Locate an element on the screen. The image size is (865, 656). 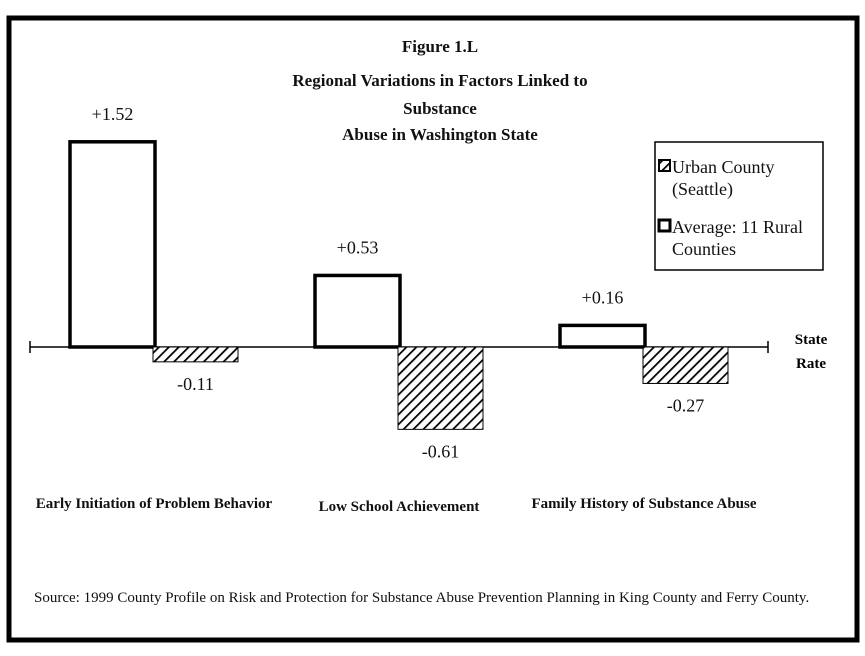
data-label: -0.11 is located at coordinates (195, 384).